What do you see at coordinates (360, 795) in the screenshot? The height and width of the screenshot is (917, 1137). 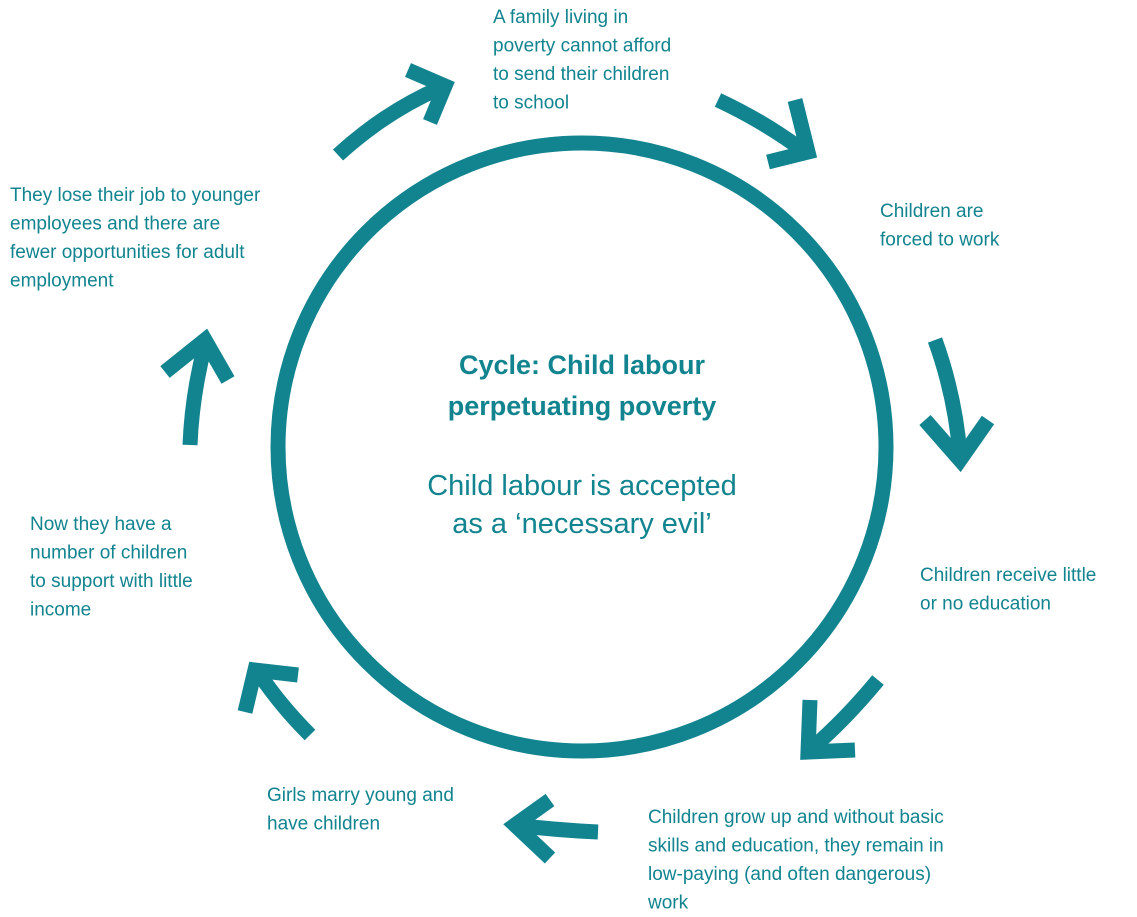 I see `step-text: Girls marry young and` at bounding box center [360, 795].